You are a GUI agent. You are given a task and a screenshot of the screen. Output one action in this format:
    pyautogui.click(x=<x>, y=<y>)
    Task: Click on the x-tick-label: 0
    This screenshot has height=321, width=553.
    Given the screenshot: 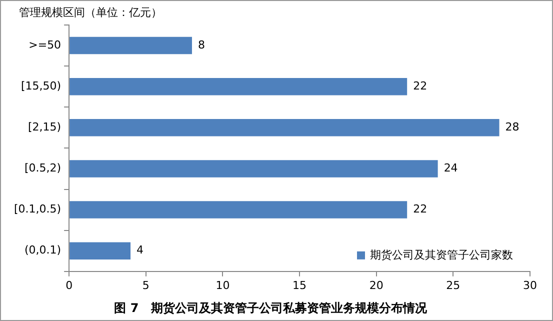 What is the action you would take?
    pyautogui.click(x=69, y=285)
    